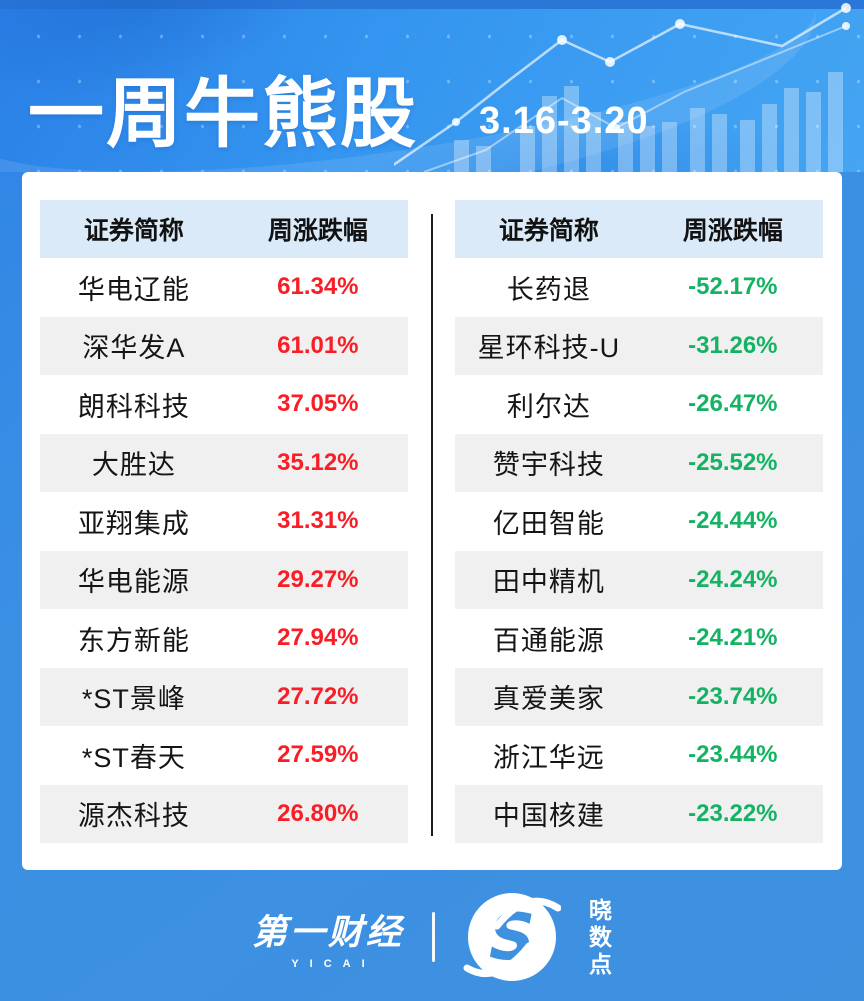 This screenshot has width=864, height=1001. Describe the element at coordinates (224, 696) in the screenshot. I see `table-row: *ST景峰 27.72%` at that location.